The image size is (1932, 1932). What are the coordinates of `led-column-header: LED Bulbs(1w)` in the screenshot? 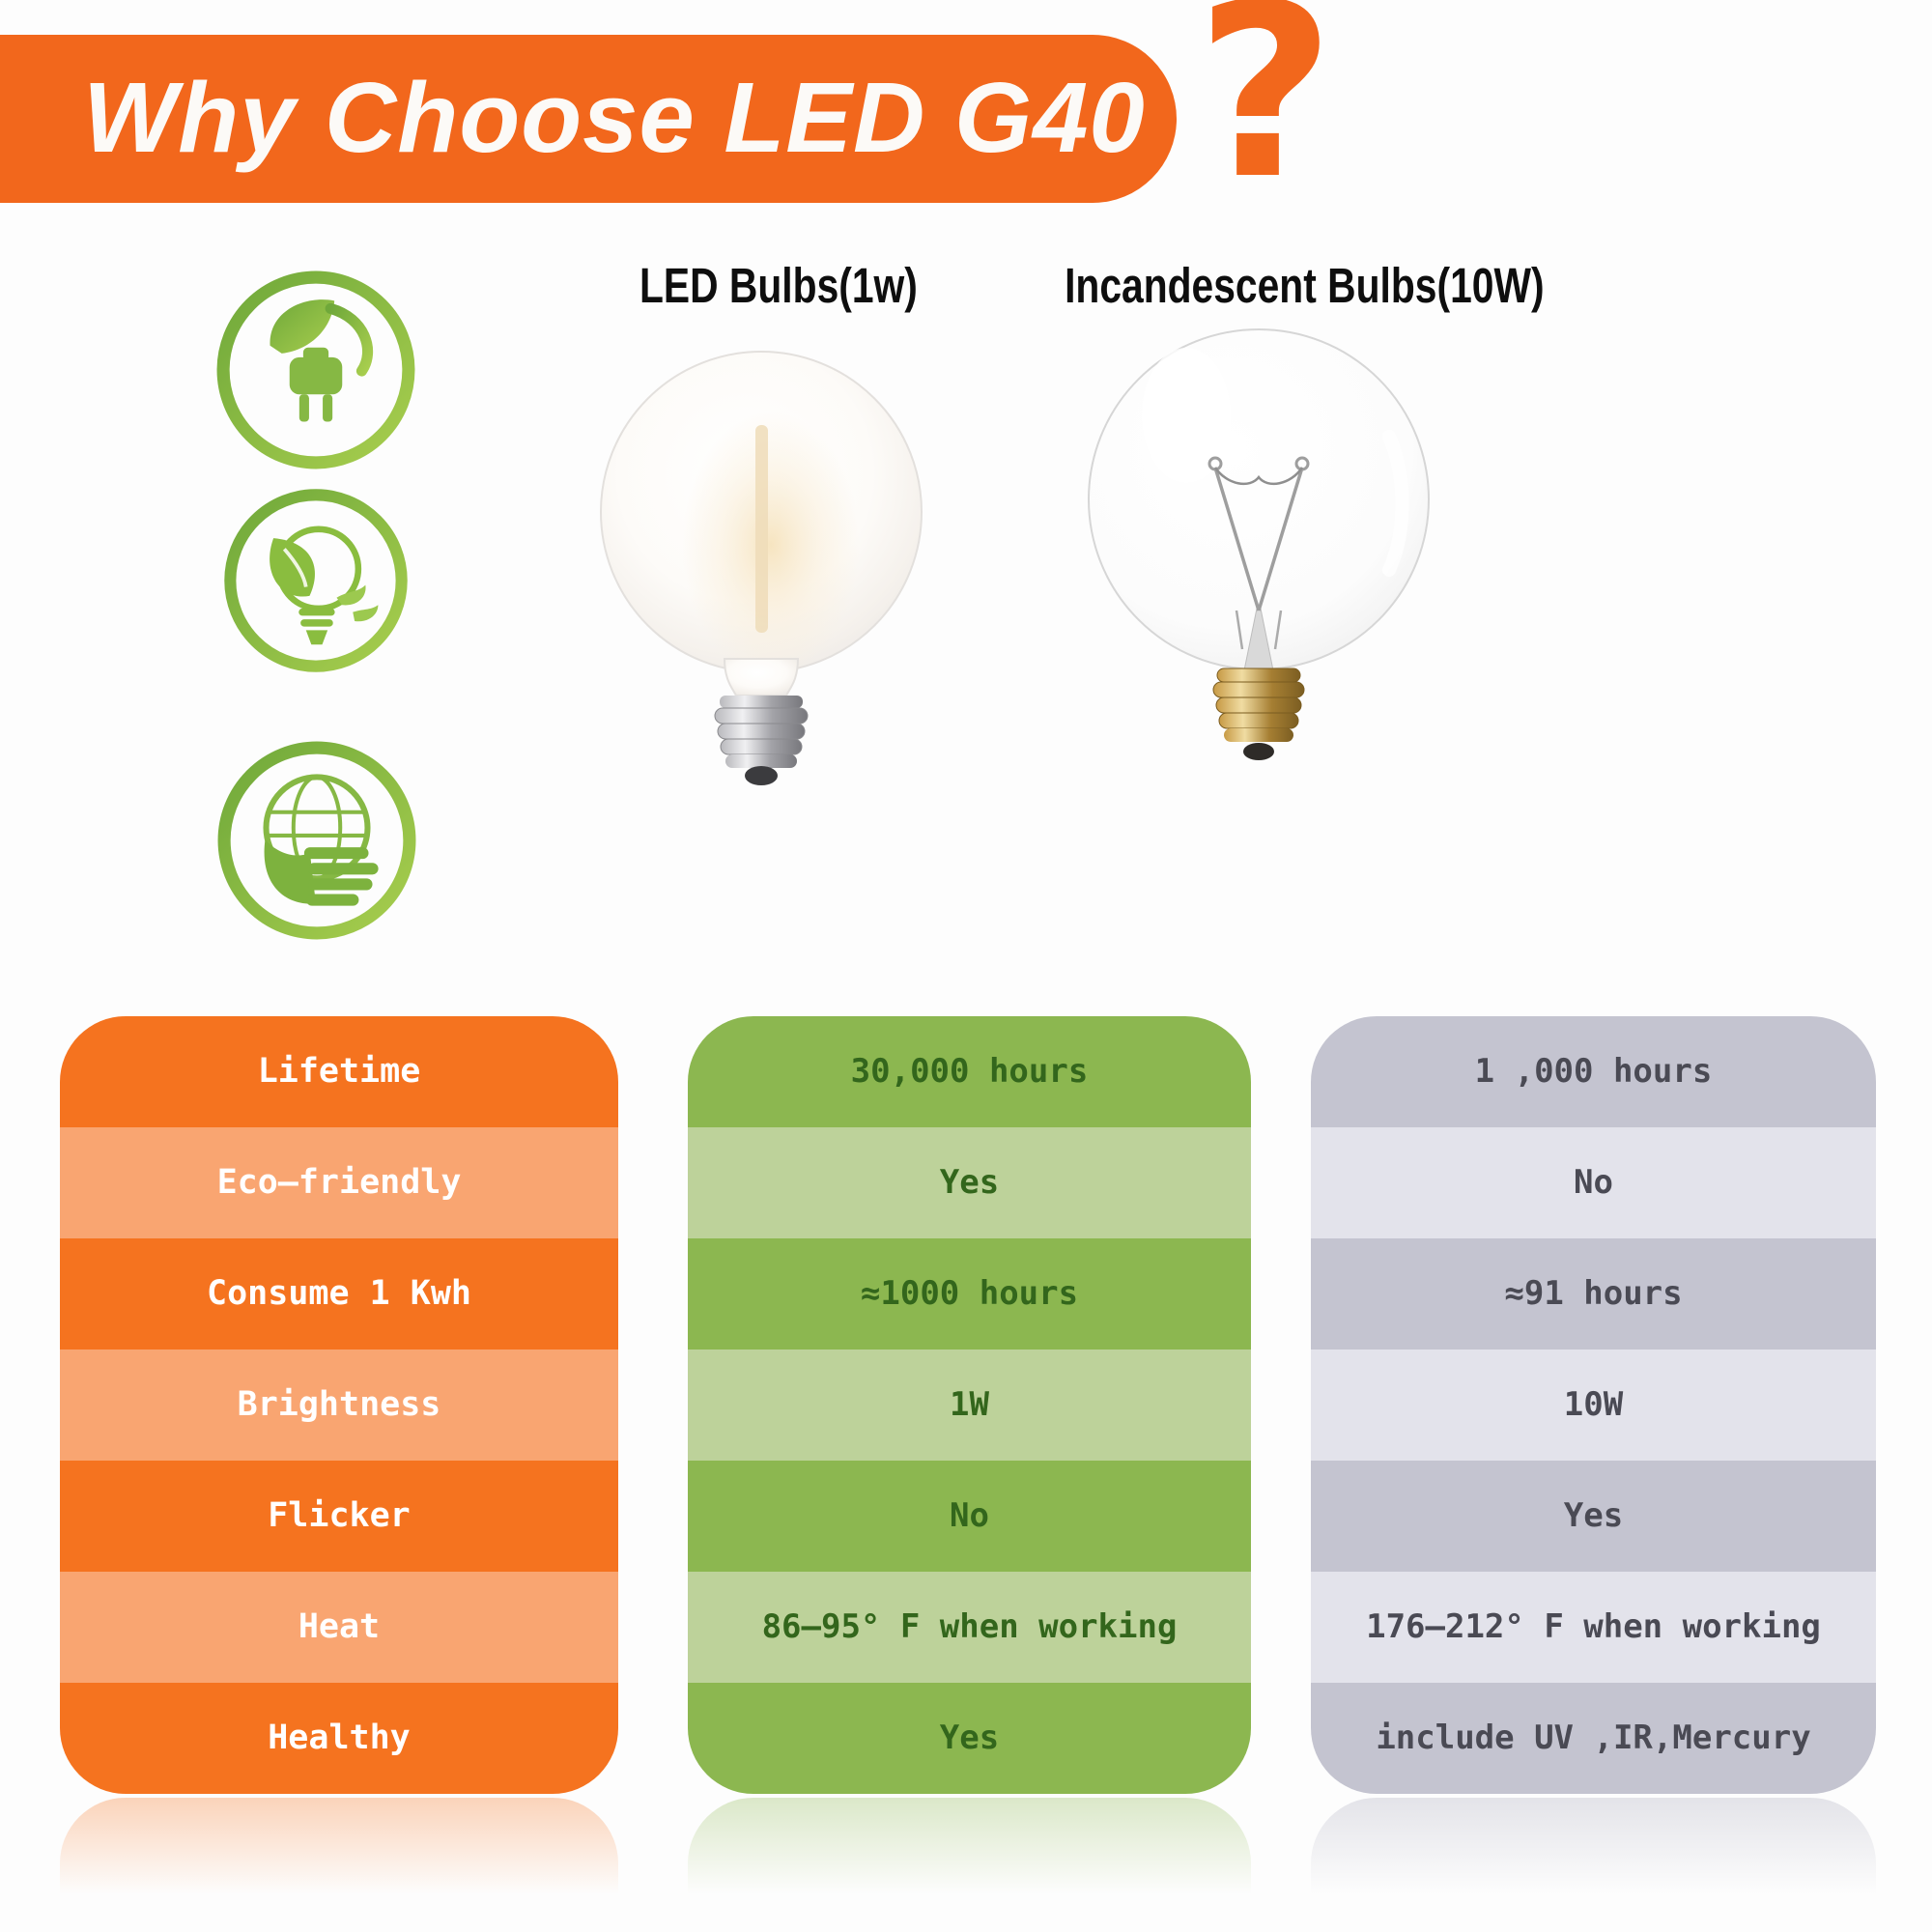 It's located at (778, 285).